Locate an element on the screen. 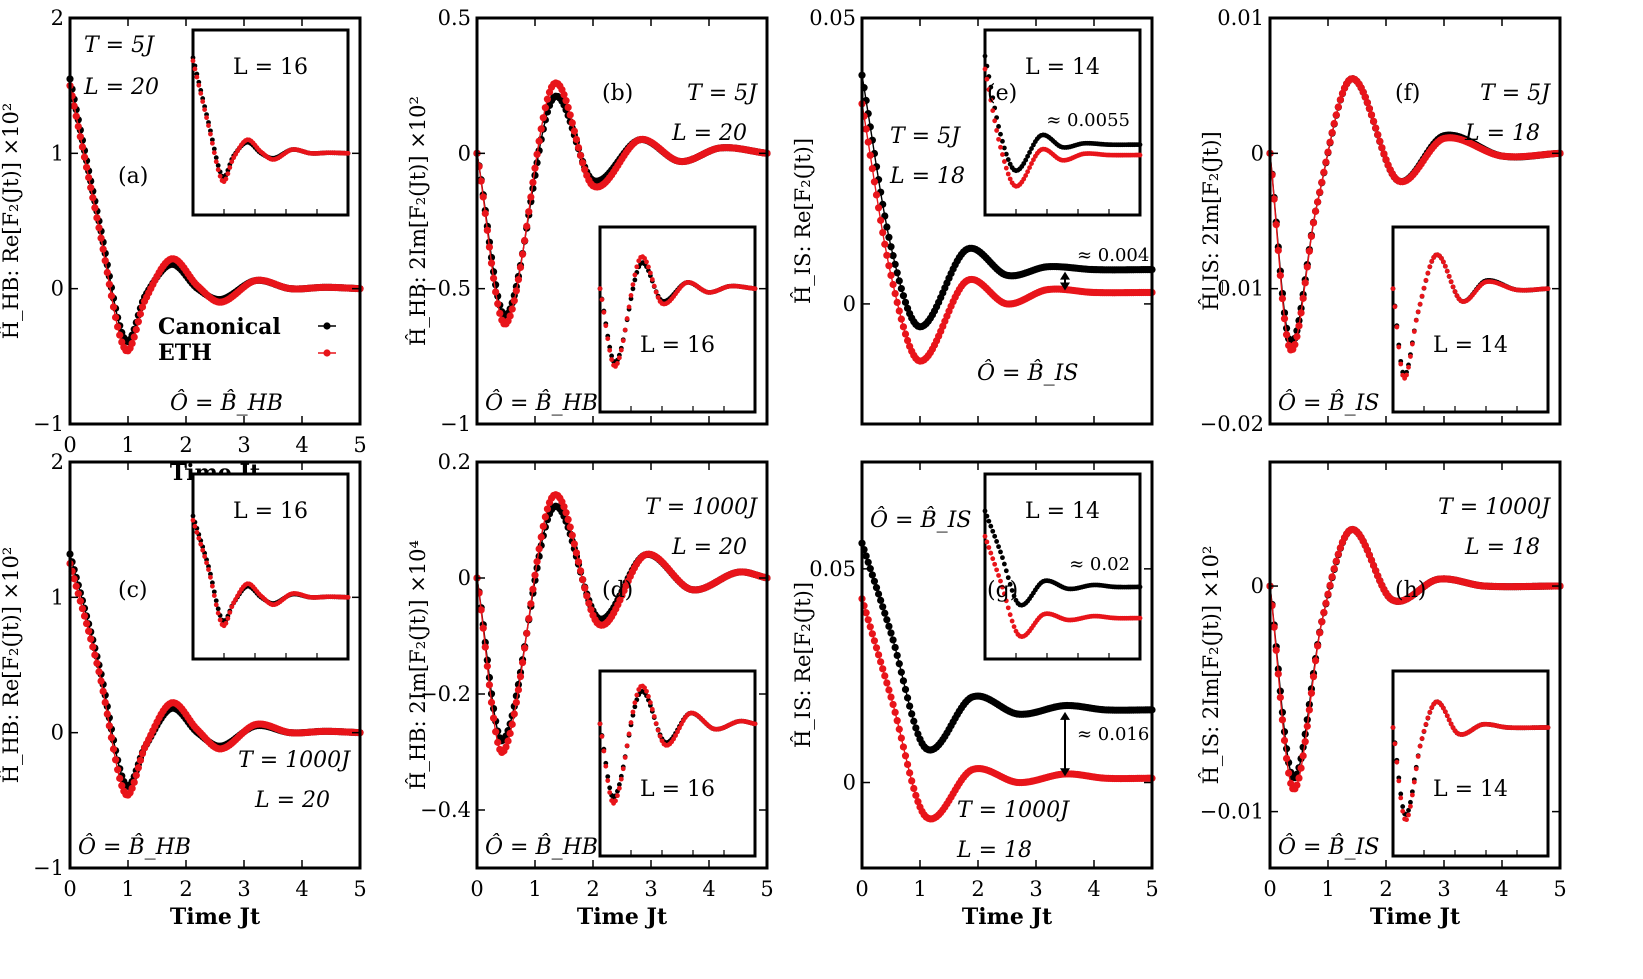 The image size is (1643, 979). legend-marker-eth is located at coordinates (327, 353).